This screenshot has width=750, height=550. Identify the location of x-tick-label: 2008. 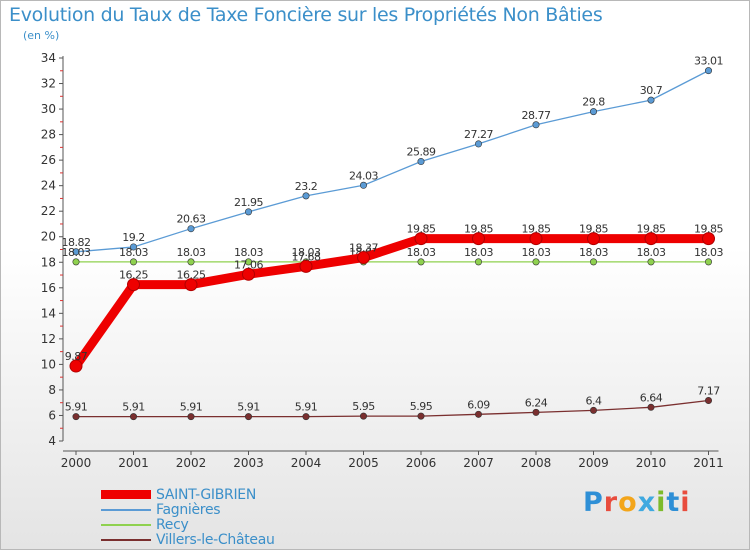
(536, 463).